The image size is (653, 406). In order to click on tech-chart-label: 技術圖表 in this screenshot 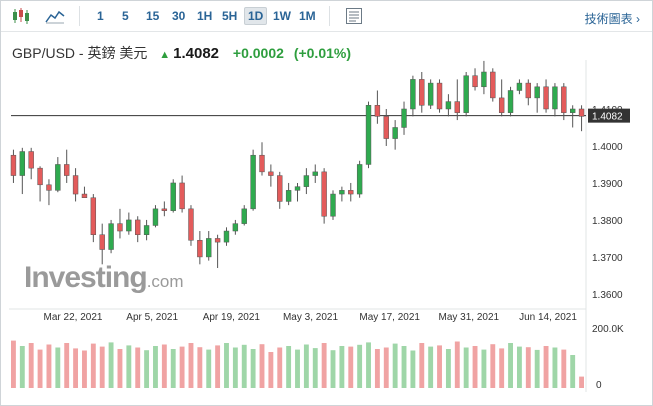, I will do `click(608, 19)`.